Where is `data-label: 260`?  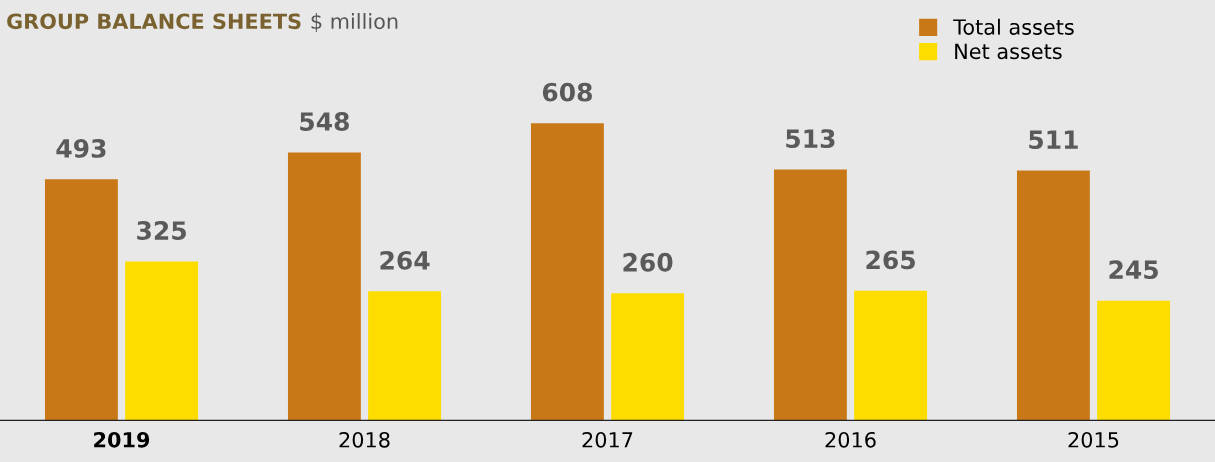
data-label: 260 is located at coordinates (648, 262).